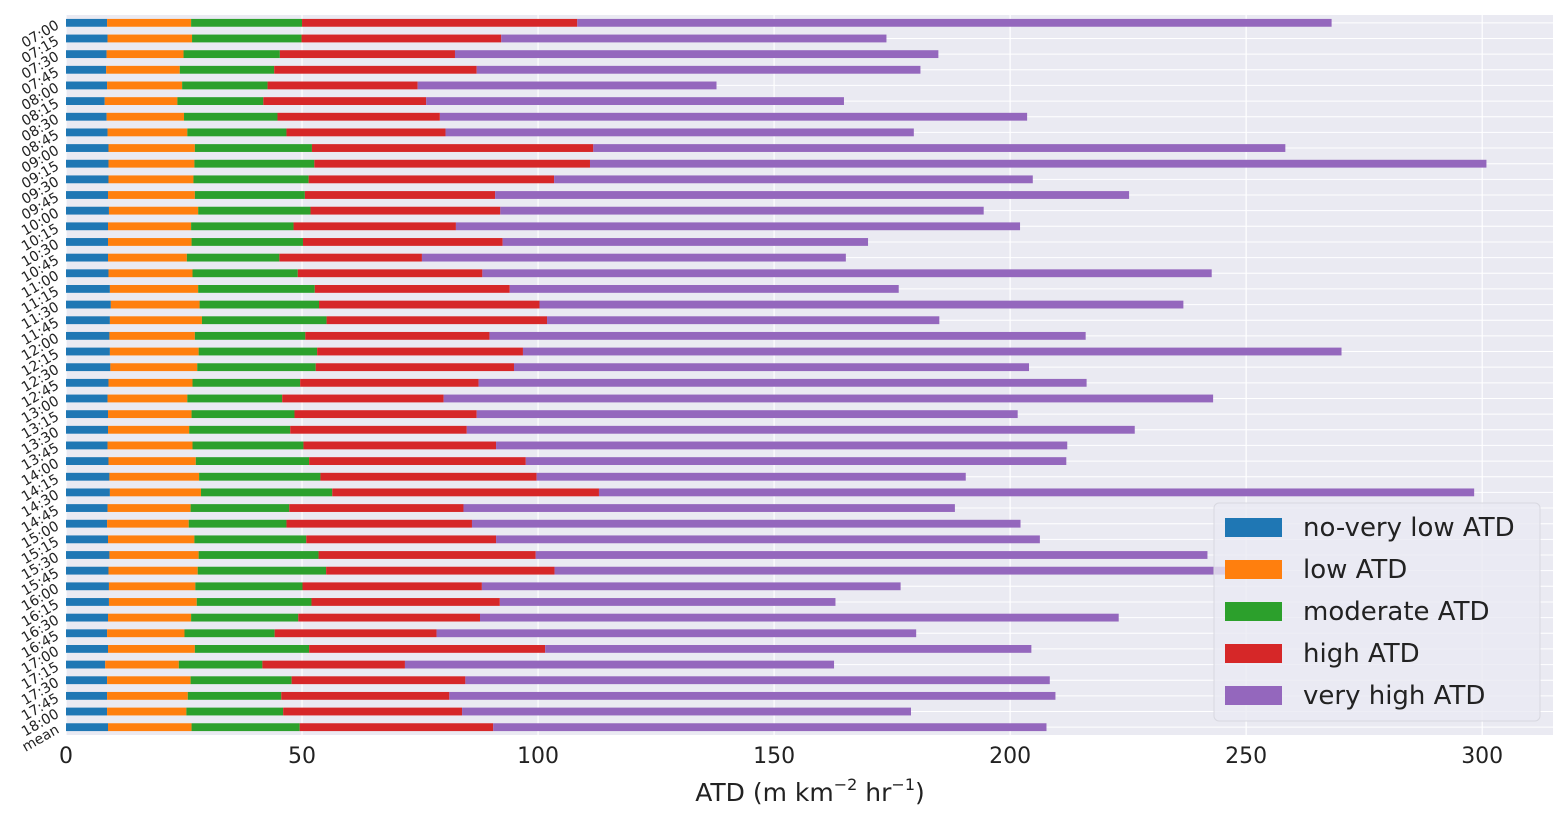 The image size is (1566, 814). What do you see at coordinates (66, 756) in the screenshot?
I see `x-tick-label: 0` at bounding box center [66, 756].